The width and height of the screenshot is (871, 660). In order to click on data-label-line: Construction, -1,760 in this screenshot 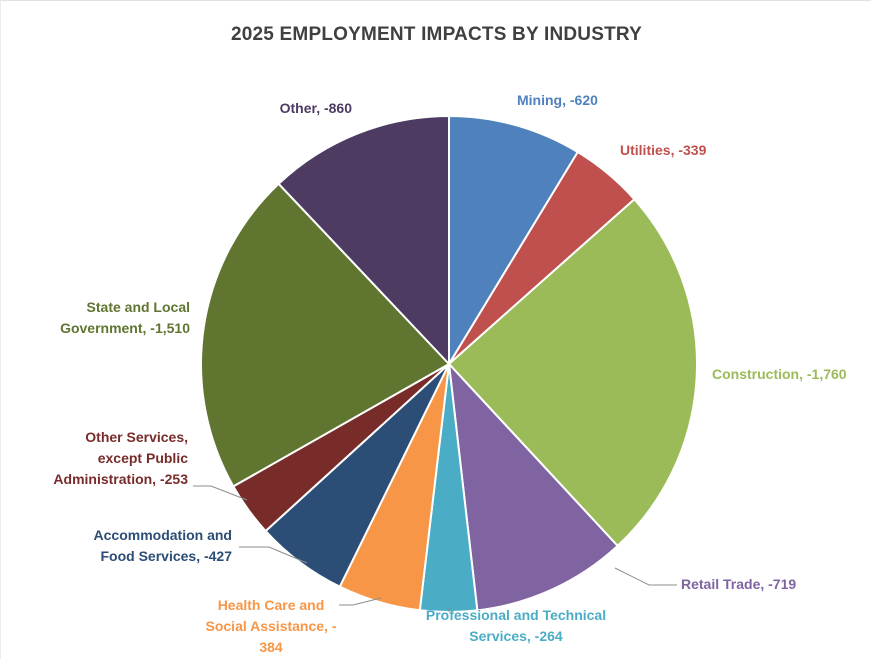, I will do `click(779, 374)`.